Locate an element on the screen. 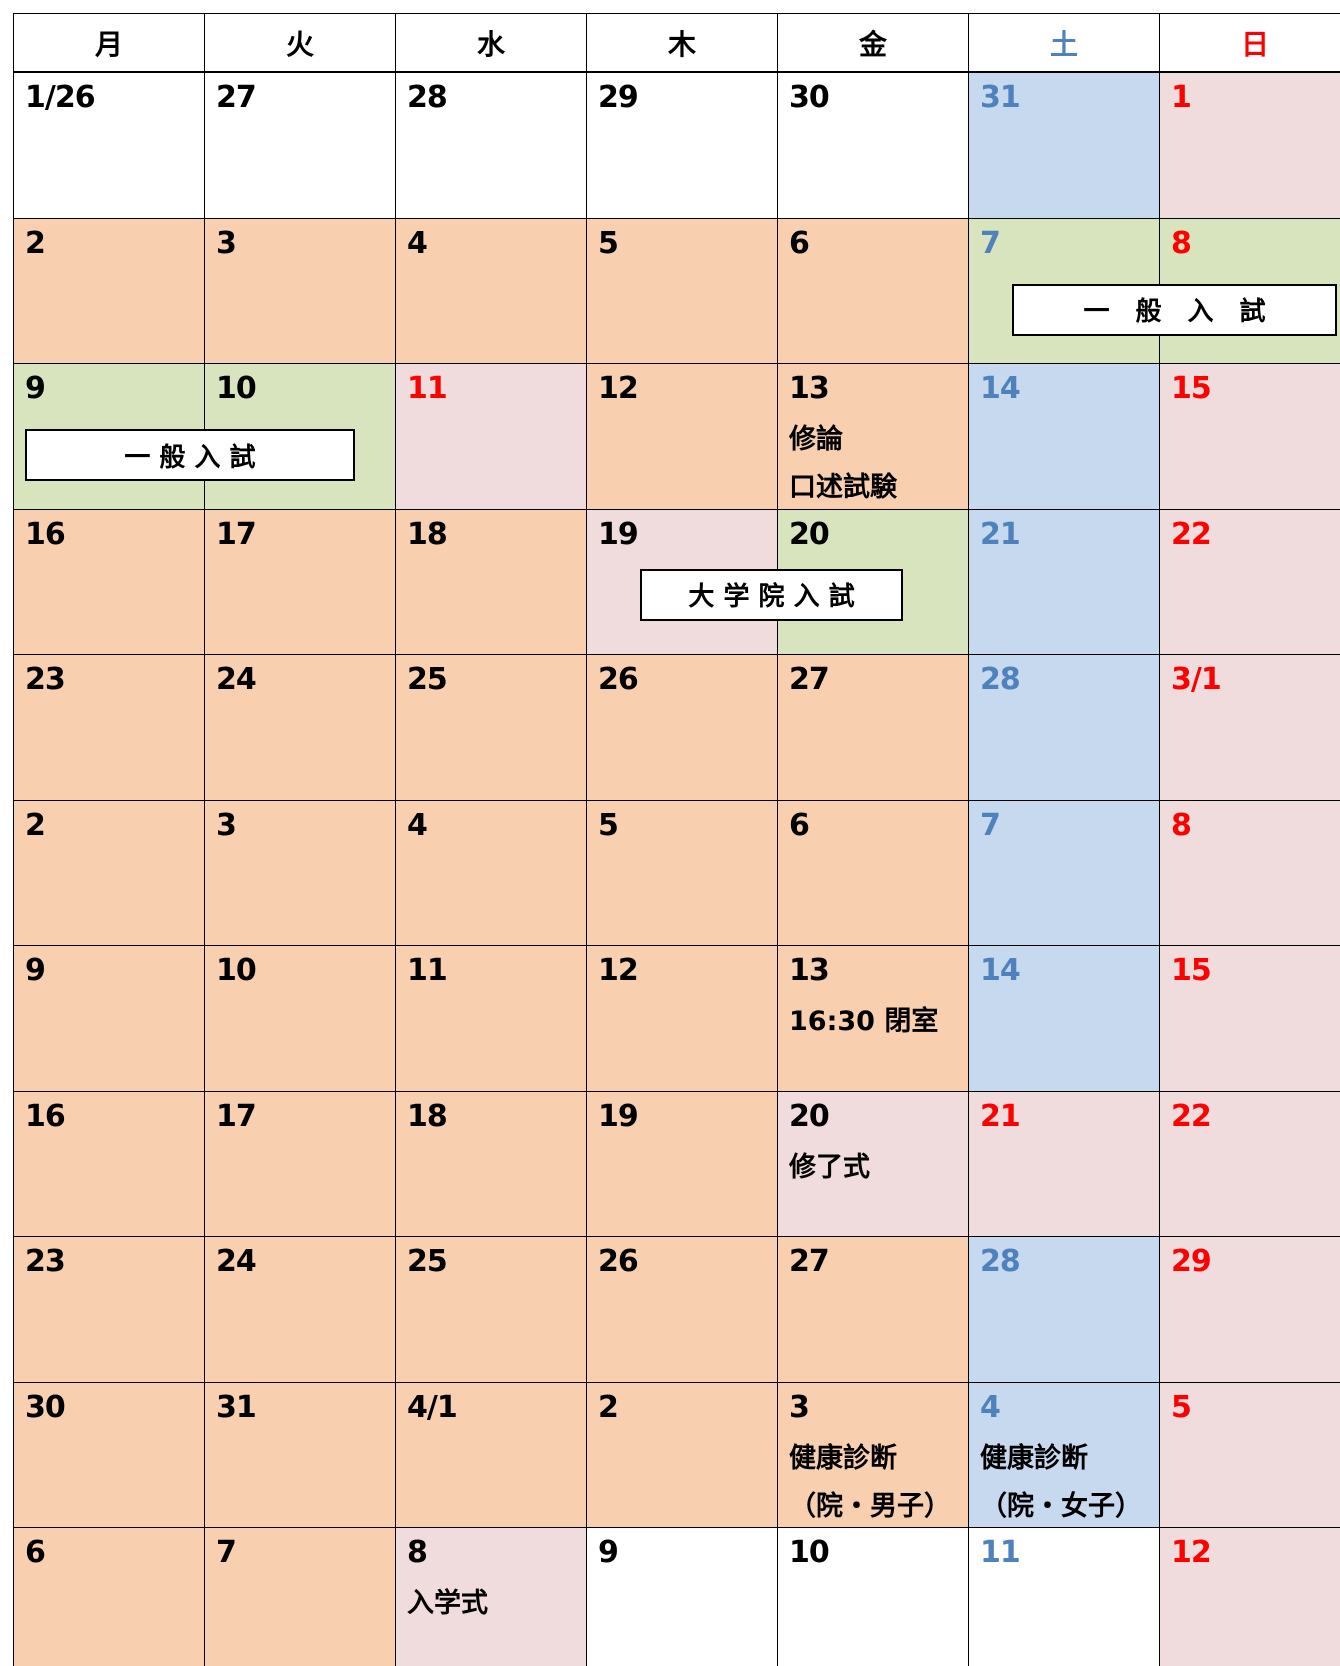  day-number: 23 is located at coordinates (45, 1261).